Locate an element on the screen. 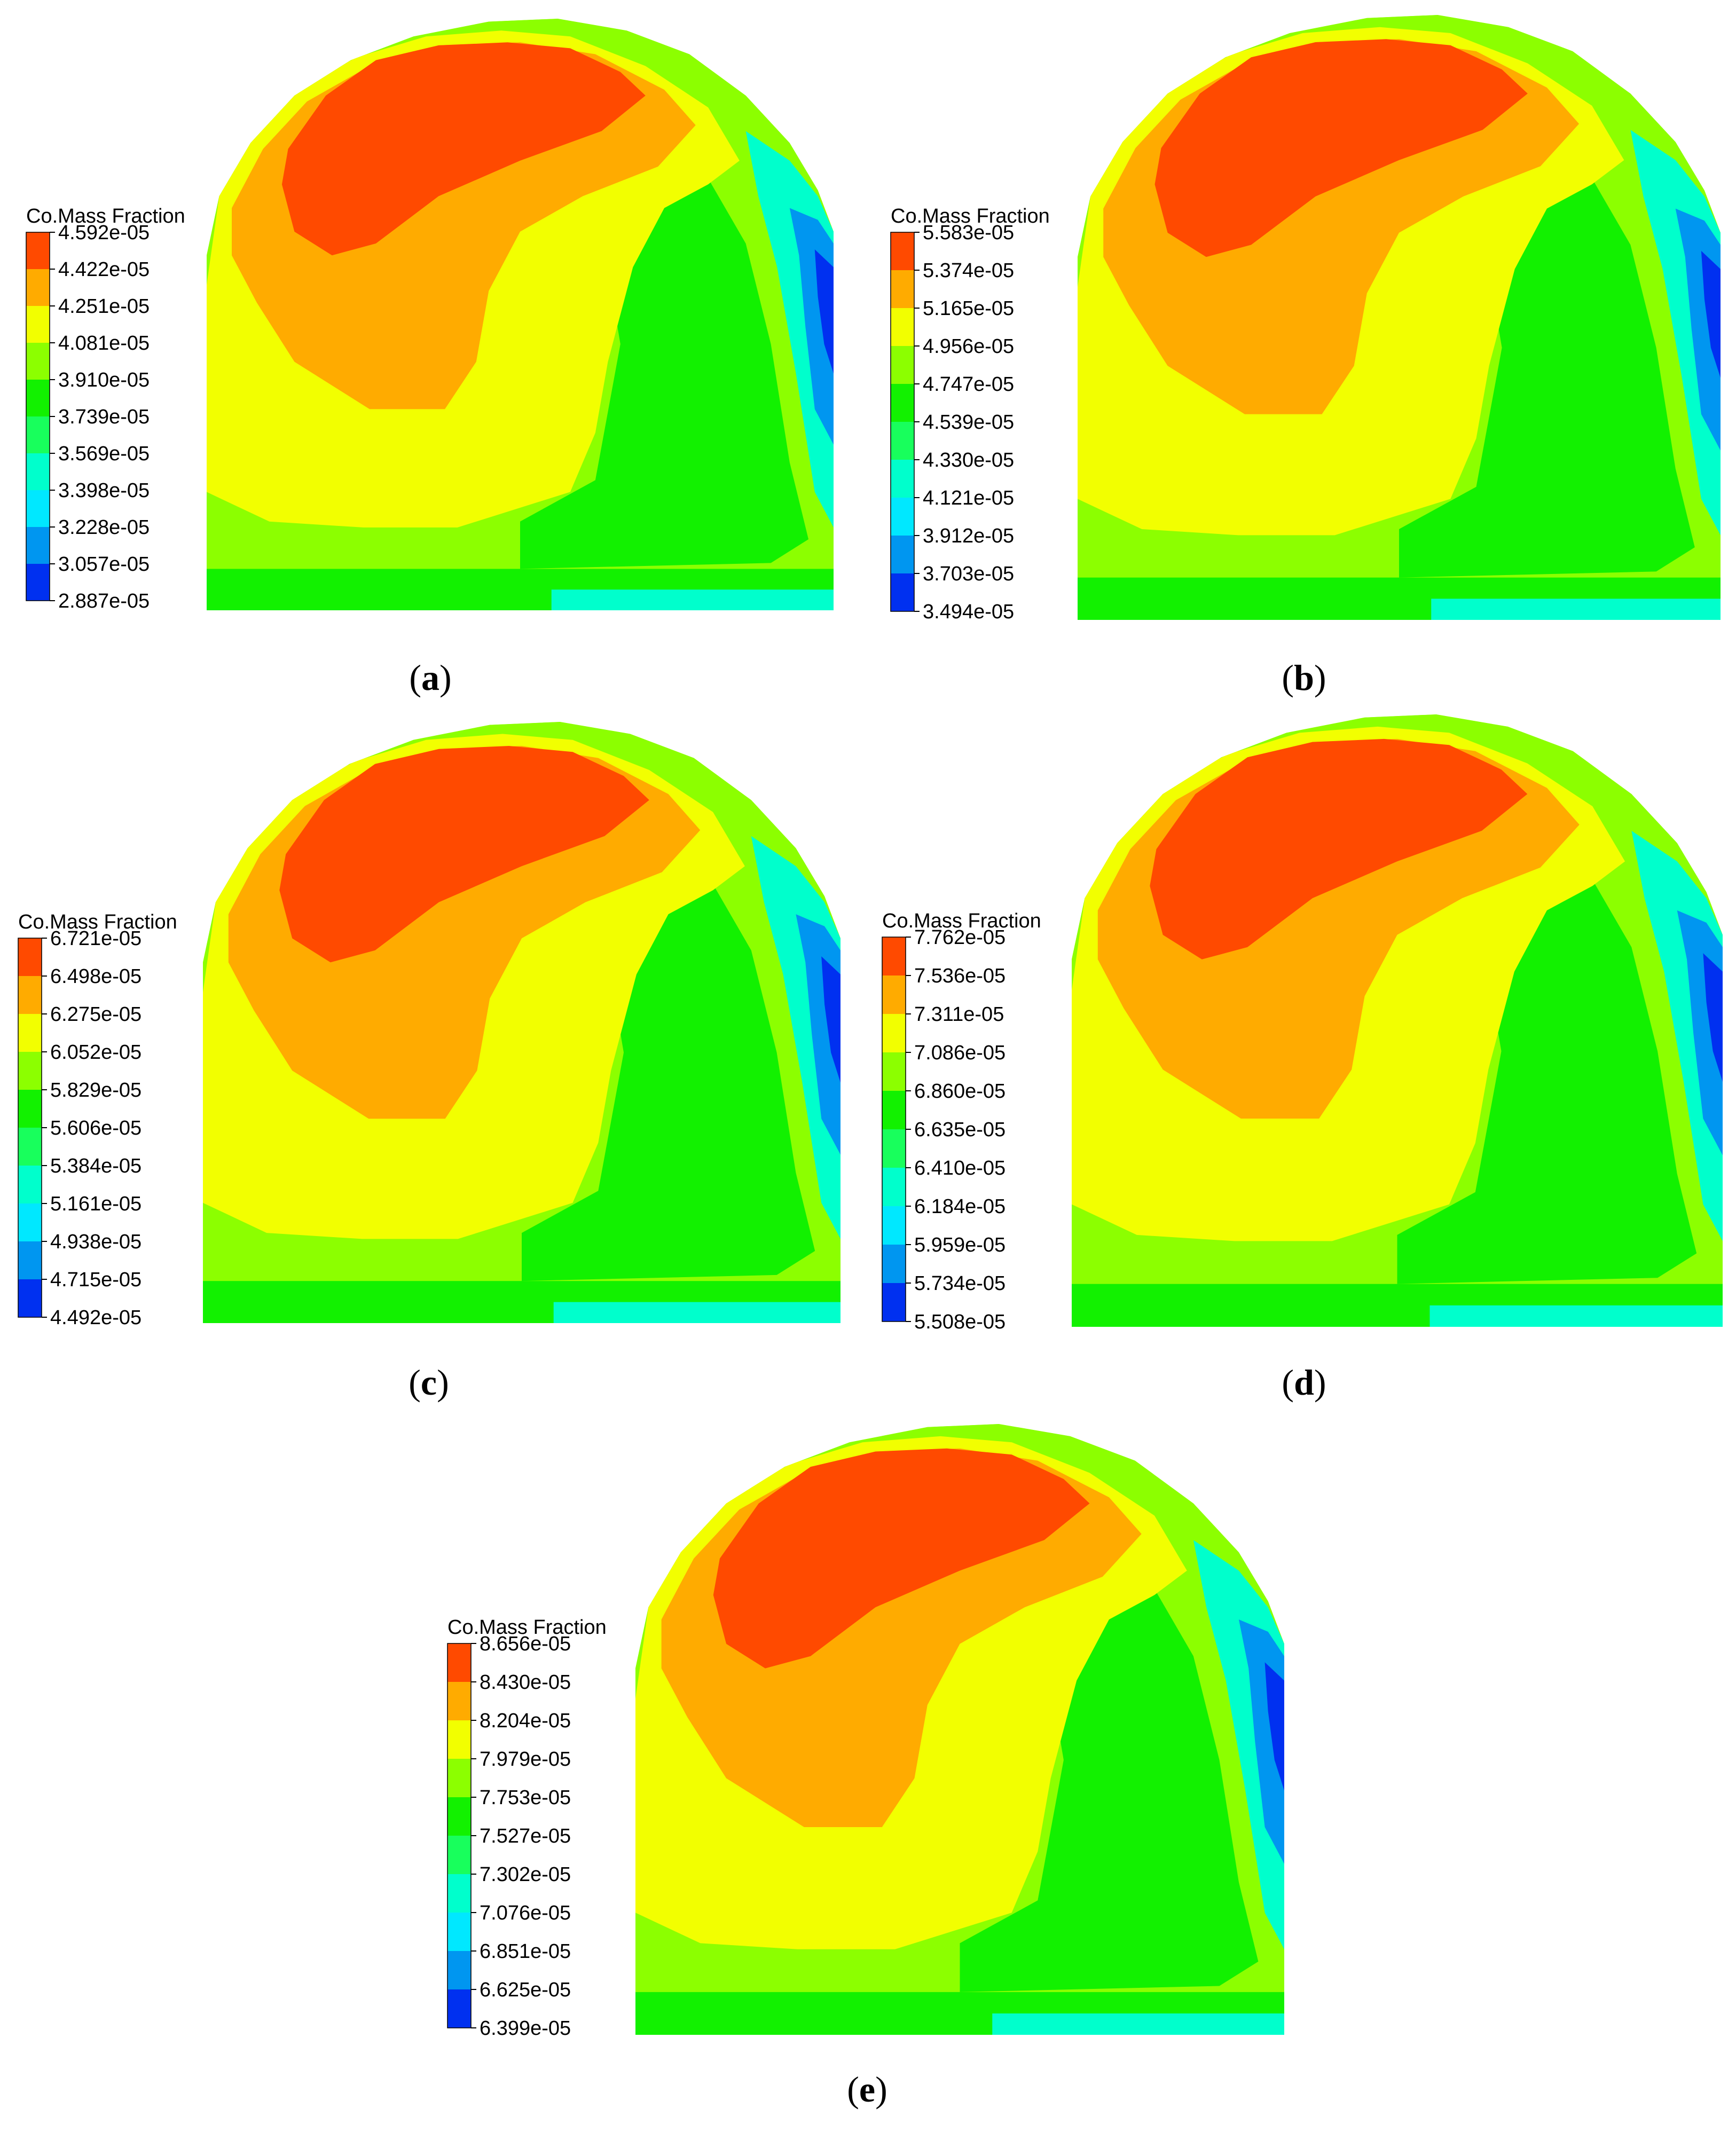 The image size is (1736, 2132). legend-tick-label: 4.938e-05 is located at coordinates (96, 1242).